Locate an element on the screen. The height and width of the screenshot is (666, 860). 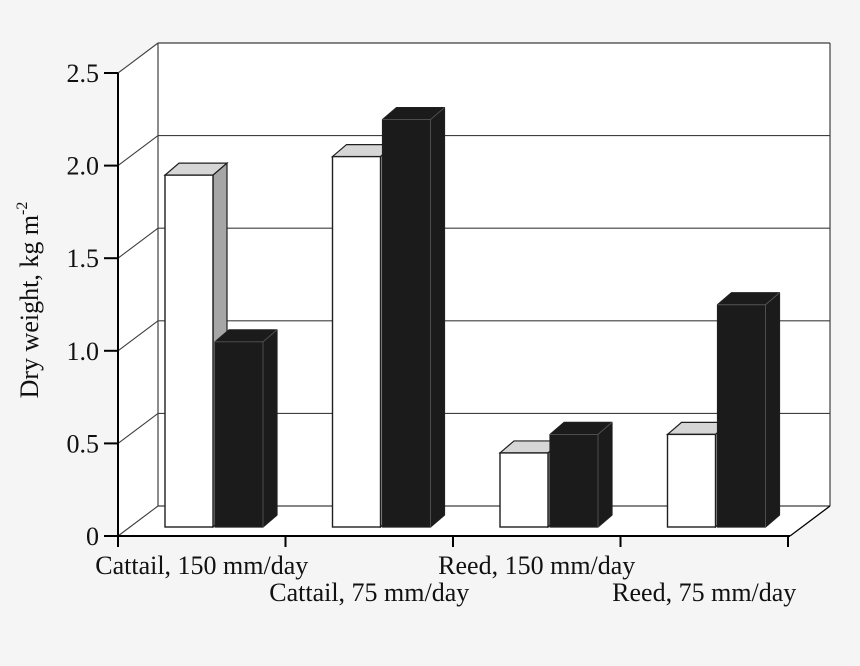
y-axis-title-exponent: -2 is located at coordinates (22, 208).